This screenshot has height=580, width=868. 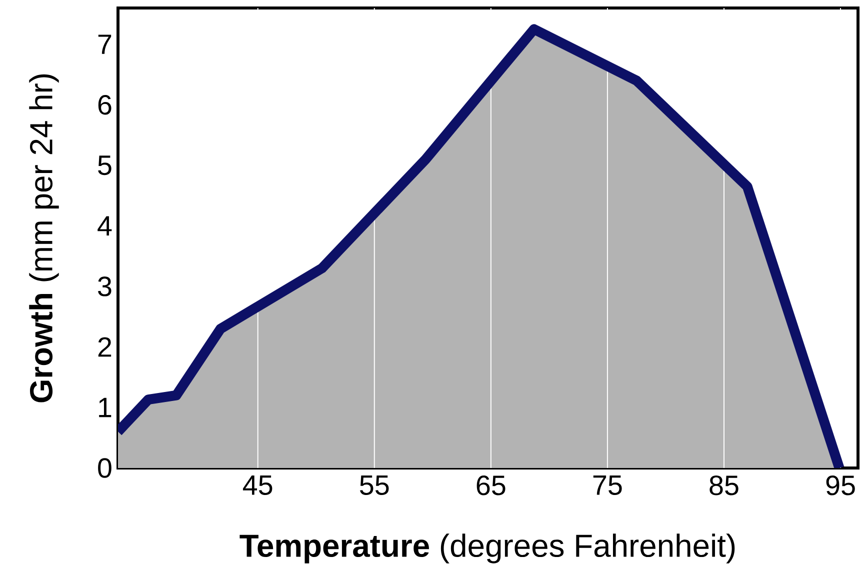 What do you see at coordinates (487, 549) in the screenshot?
I see `x-axis-title: Temperature (degrees Fahrenheit)` at bounding box center [487, 549].